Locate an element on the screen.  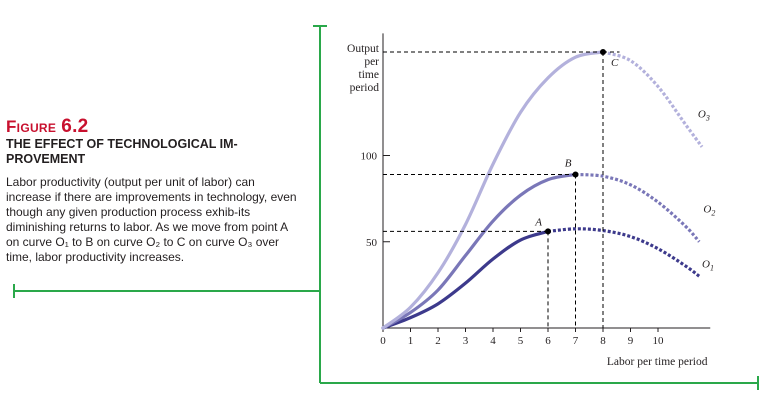
figure-label-number: 6.2 is located at coordinates (75, 126).